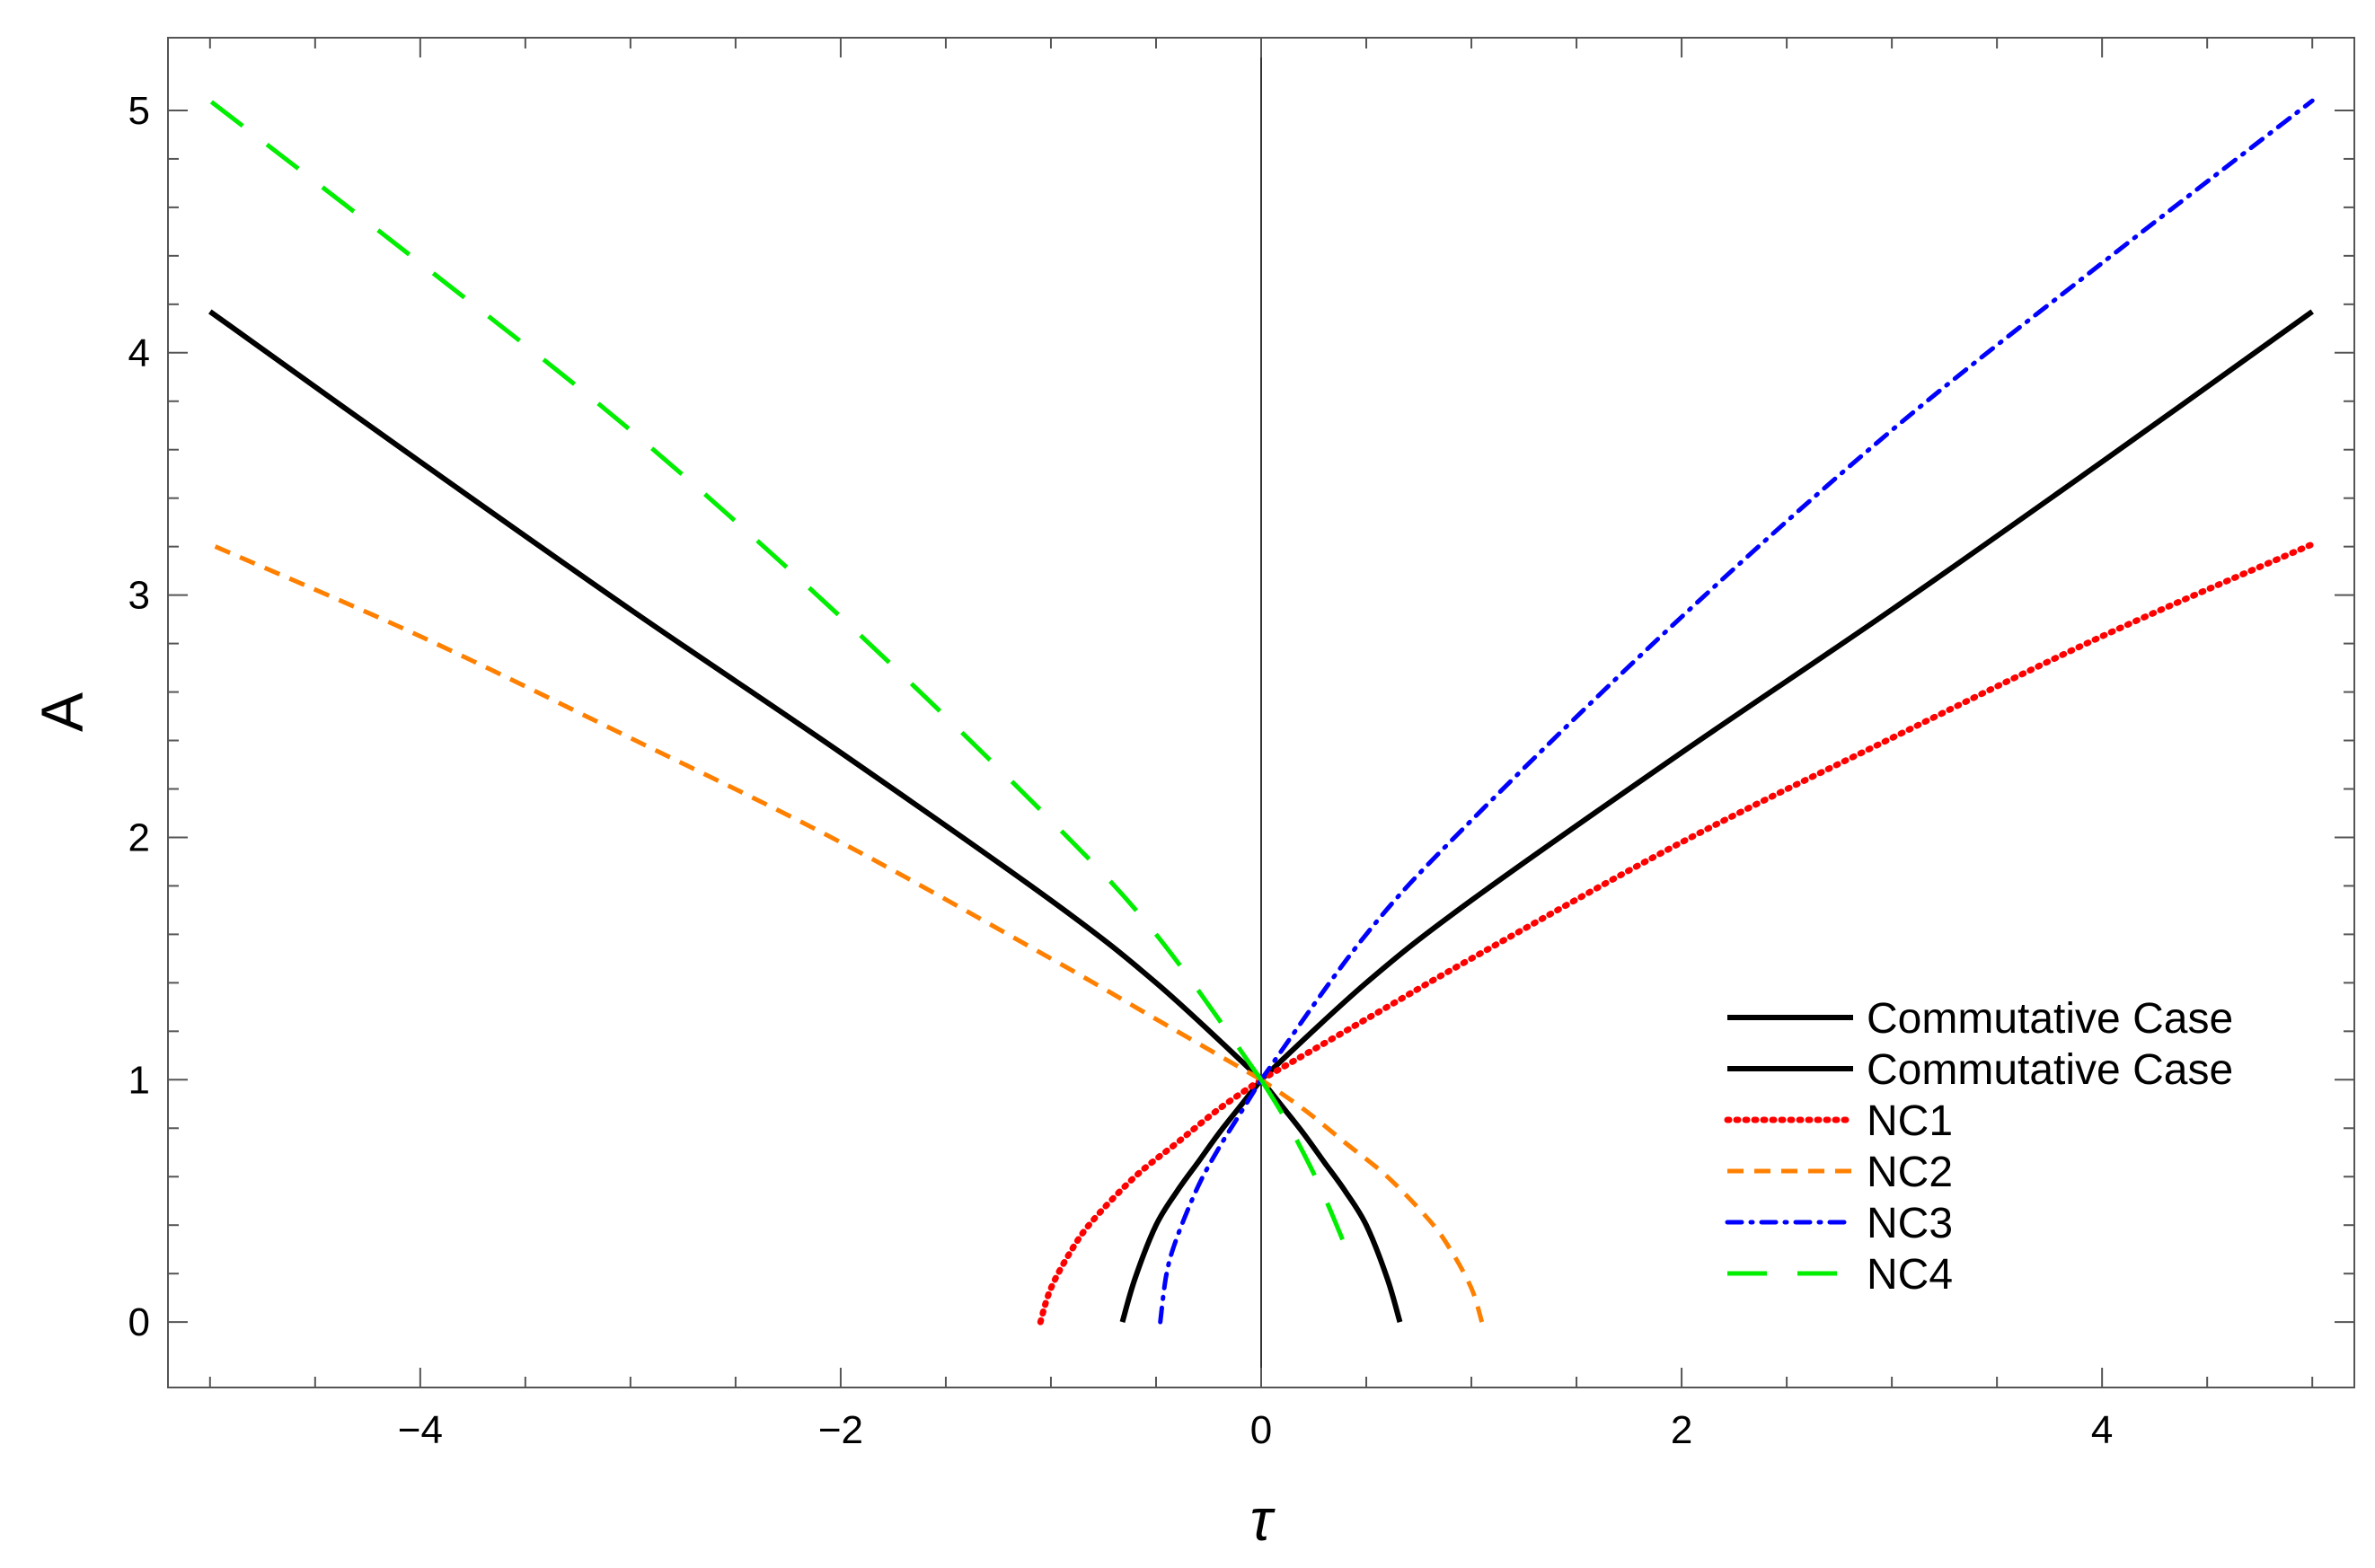 The height and width of the screenshot is (1568, 2375). Describe the element at coordinates (139, 1322) in the screenshot. I see `y-tick-label: 0` at that location.